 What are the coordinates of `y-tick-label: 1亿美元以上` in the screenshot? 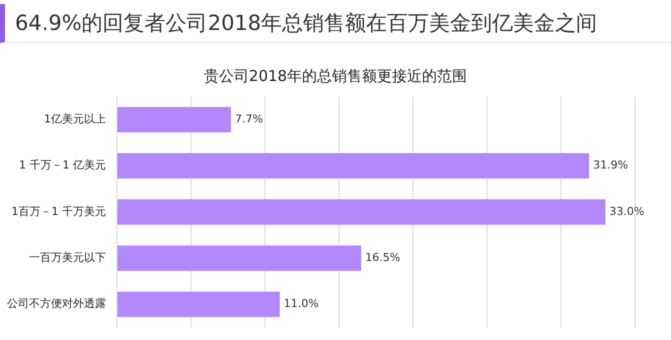 It's located at (75, 119).